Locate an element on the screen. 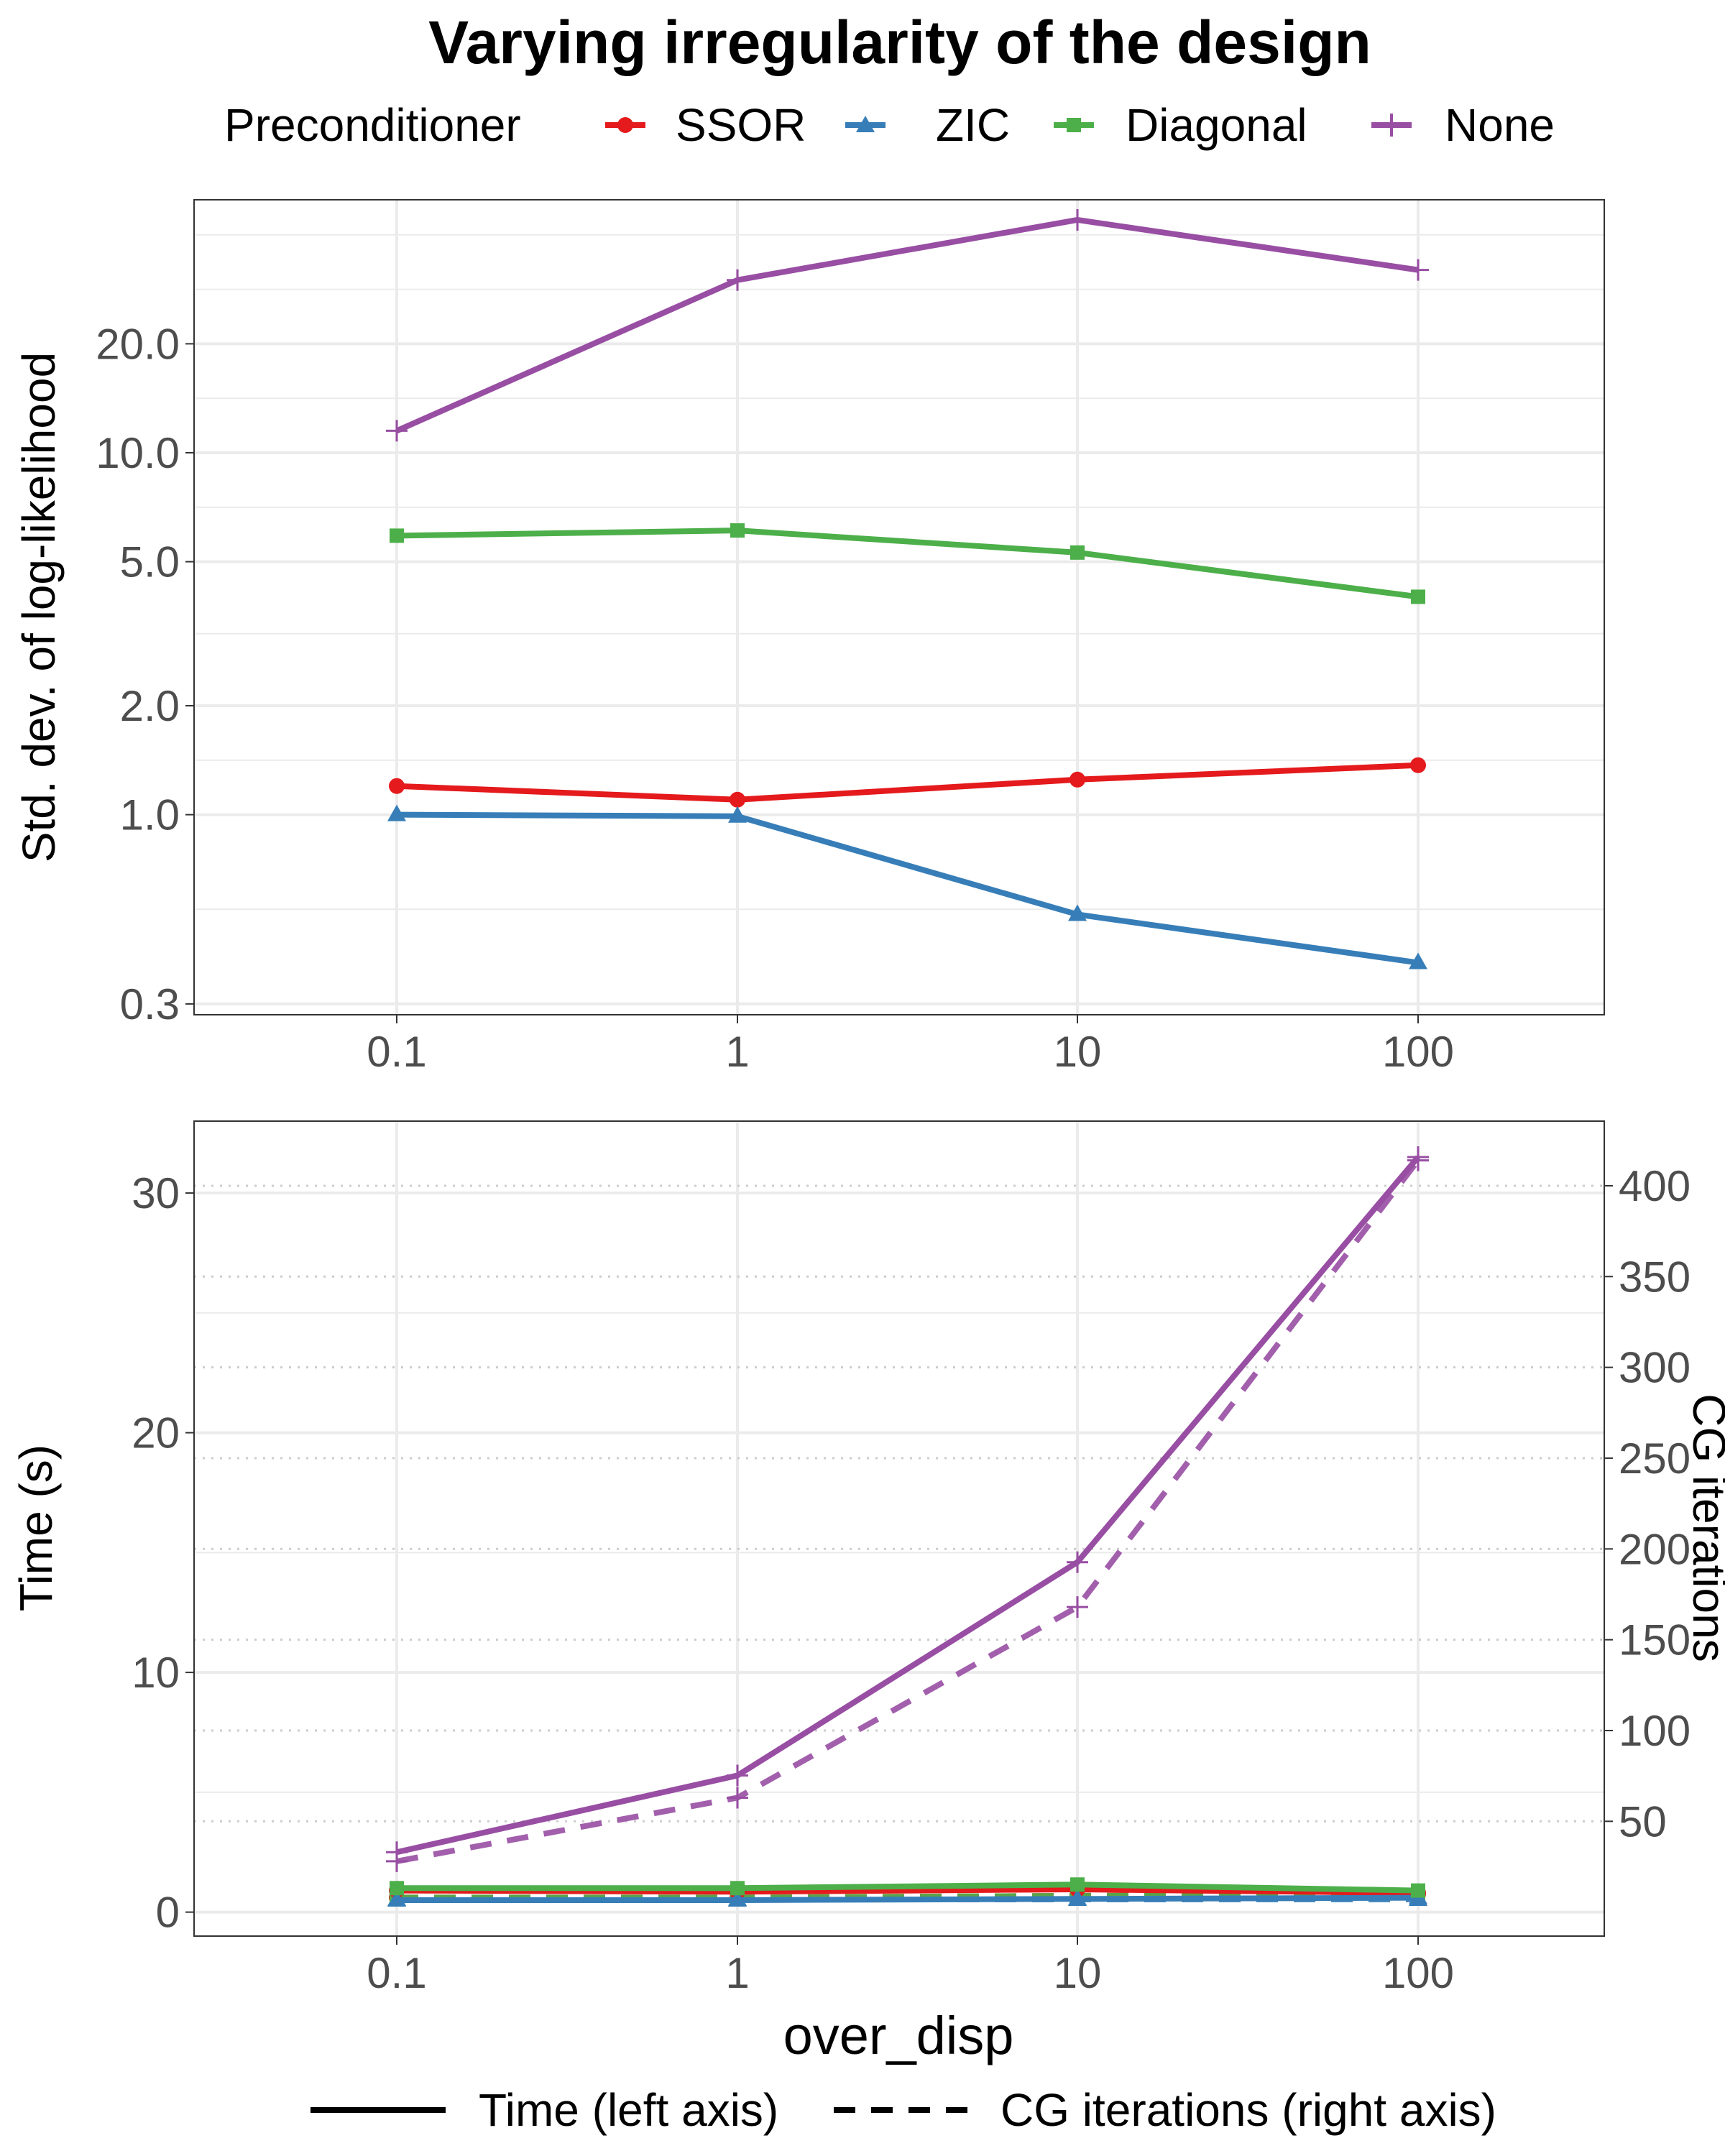  x-axis-title: over_disp is located at coordinates (898, 2036).